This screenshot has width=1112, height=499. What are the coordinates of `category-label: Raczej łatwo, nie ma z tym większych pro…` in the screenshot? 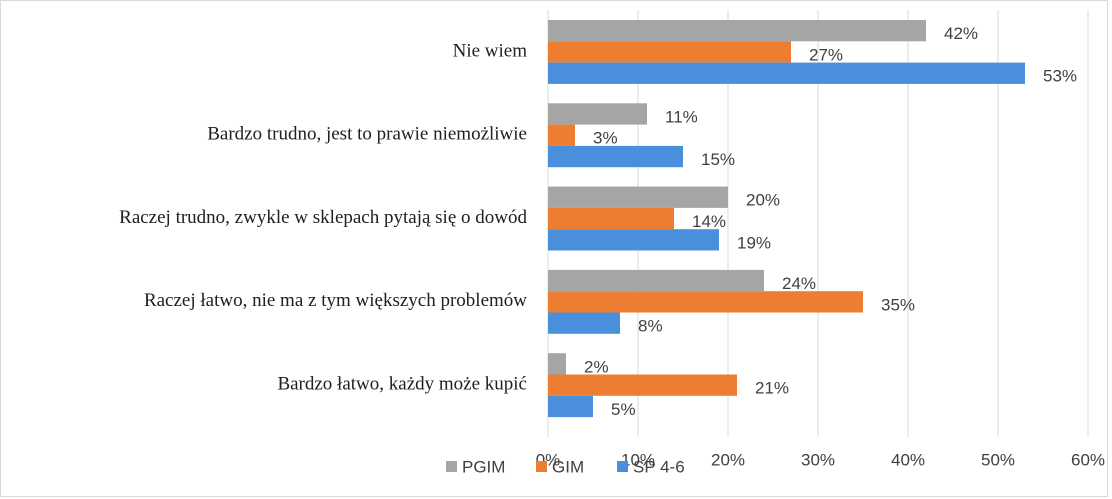 It's located at (335, 300).